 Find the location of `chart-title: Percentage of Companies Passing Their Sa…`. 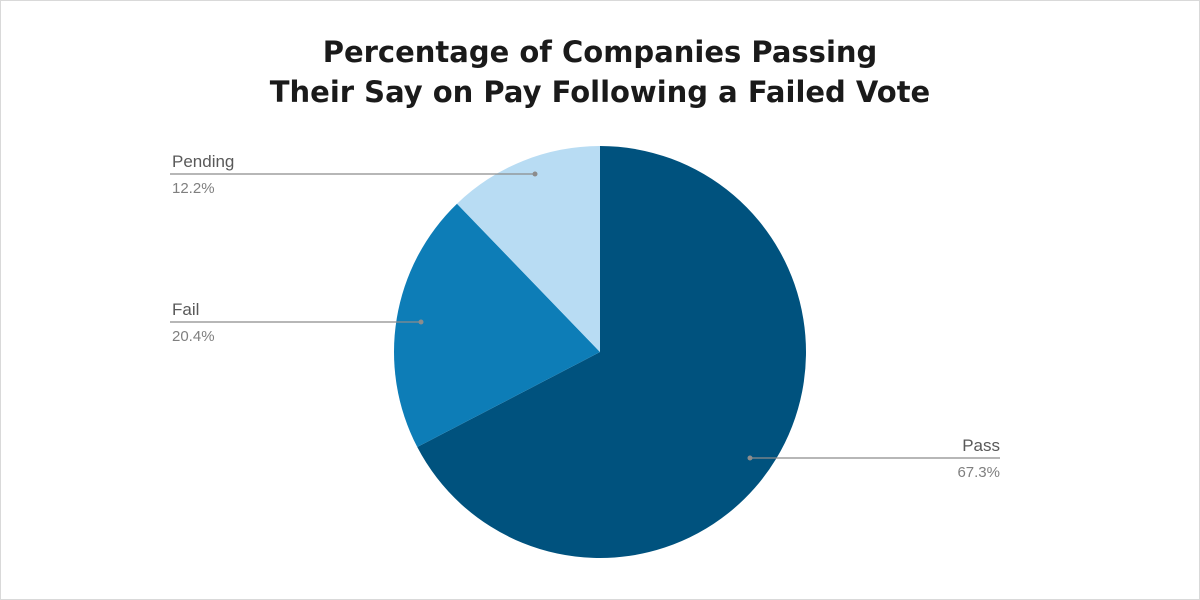

chart-title: Percentage of Companies Passing Their Sa… is located at coordinates (600, 72).